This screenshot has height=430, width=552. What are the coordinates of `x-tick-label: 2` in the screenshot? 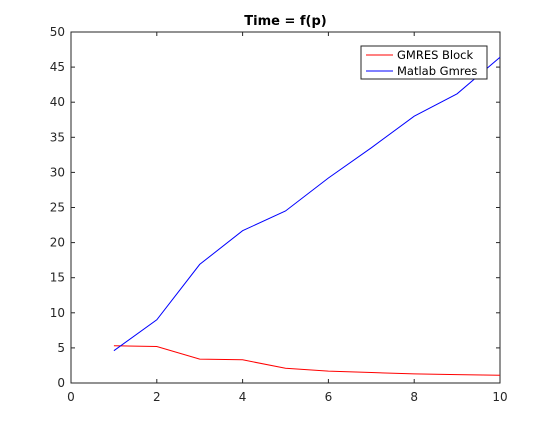 It's located at (157, 397).